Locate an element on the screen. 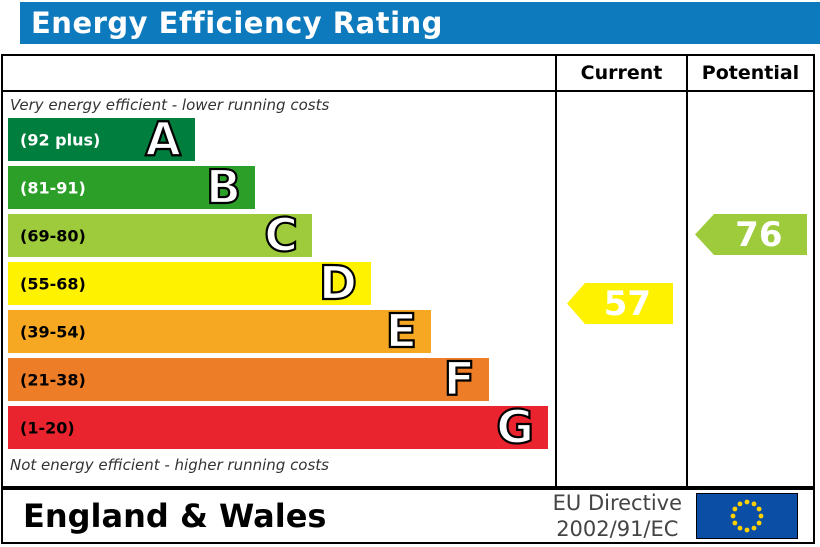 Image resolution: width=820 pixels, height=547 pixels. band-d-range: (55-68) is located at coordinates (53, 283).